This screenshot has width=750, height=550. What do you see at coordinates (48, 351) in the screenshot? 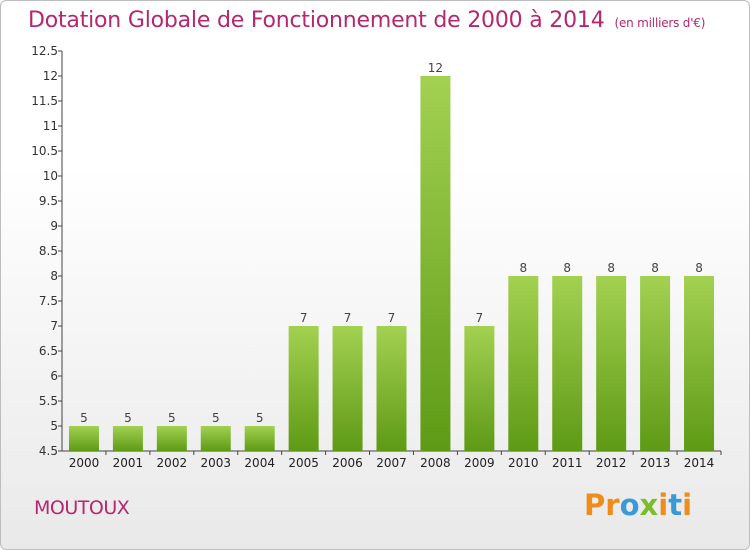
I see `y-tick-label: 6.5` at bounding box center [48, 351].